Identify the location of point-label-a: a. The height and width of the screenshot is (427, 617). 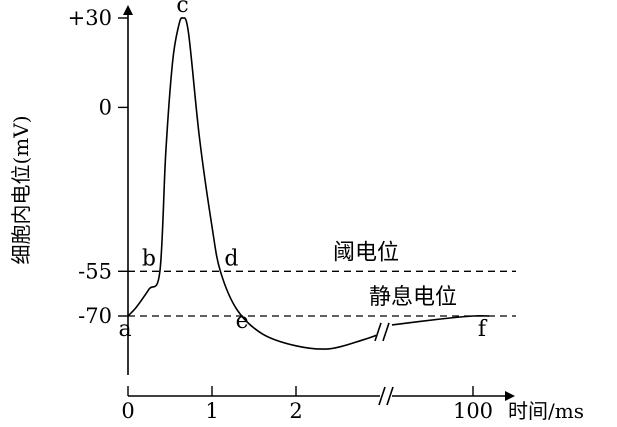
(124, 329).